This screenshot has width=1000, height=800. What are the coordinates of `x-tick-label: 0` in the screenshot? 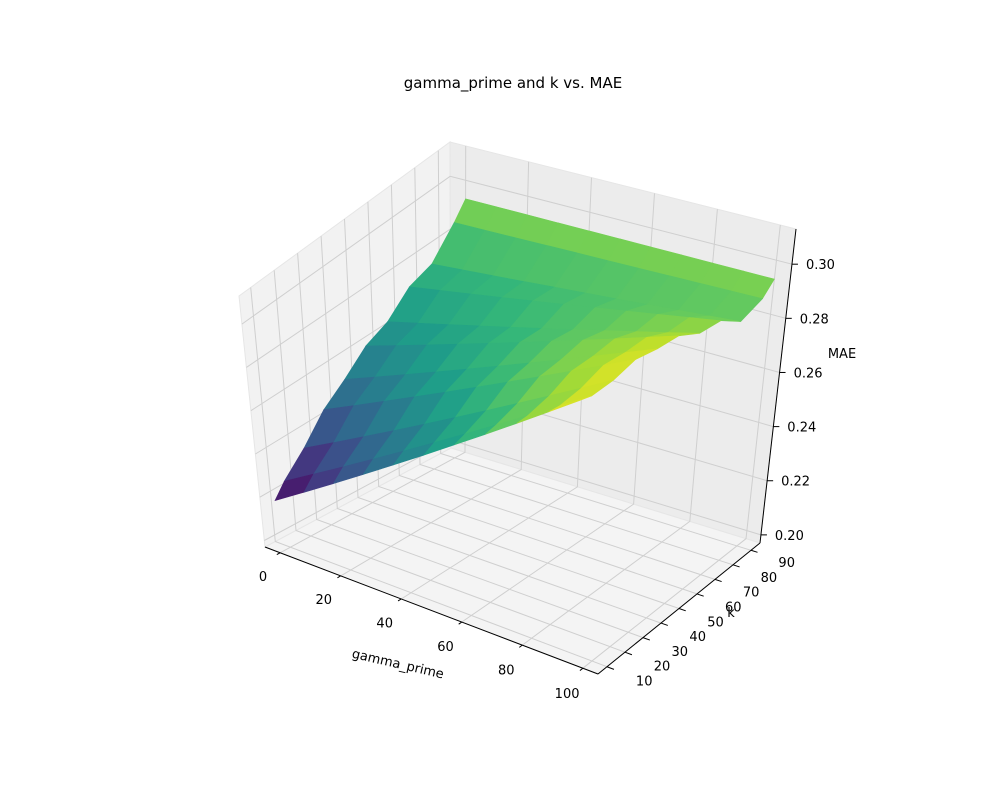 It's located at (263, 577).